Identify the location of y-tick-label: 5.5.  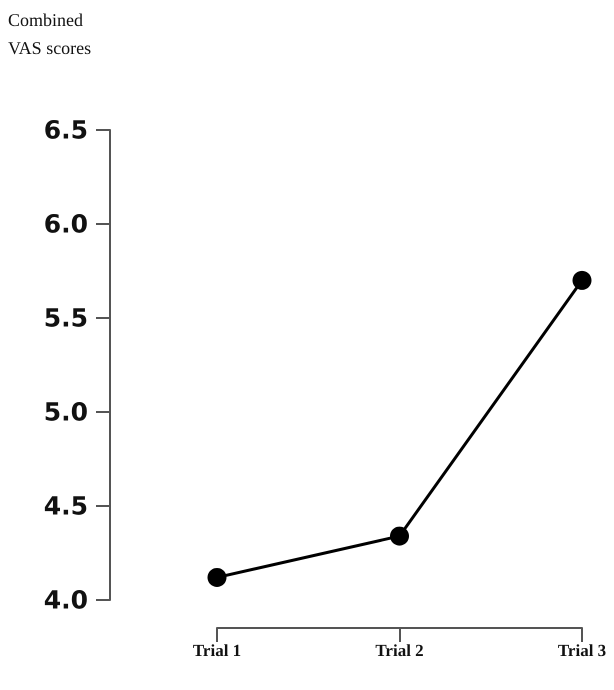
(66, 318).